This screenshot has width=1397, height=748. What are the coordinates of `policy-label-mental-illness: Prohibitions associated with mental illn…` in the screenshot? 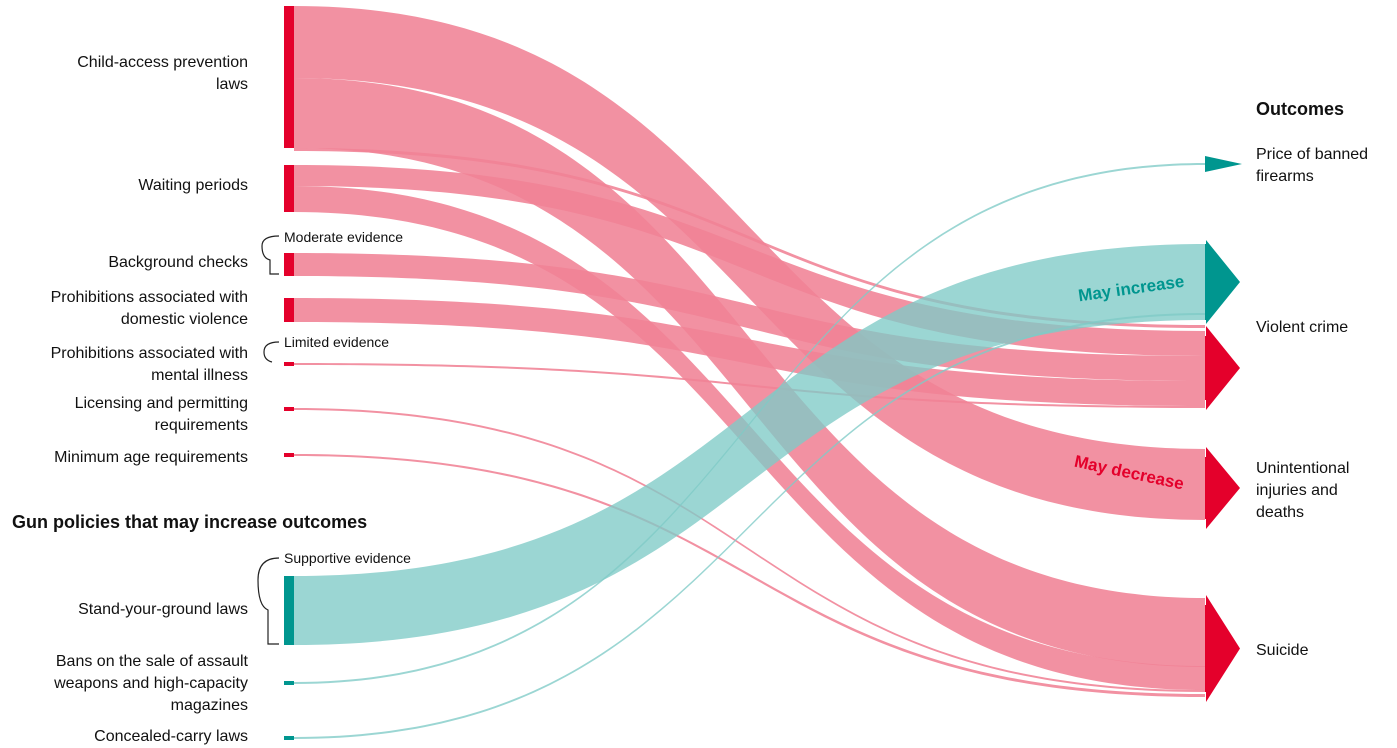 It's located at (149, 364).